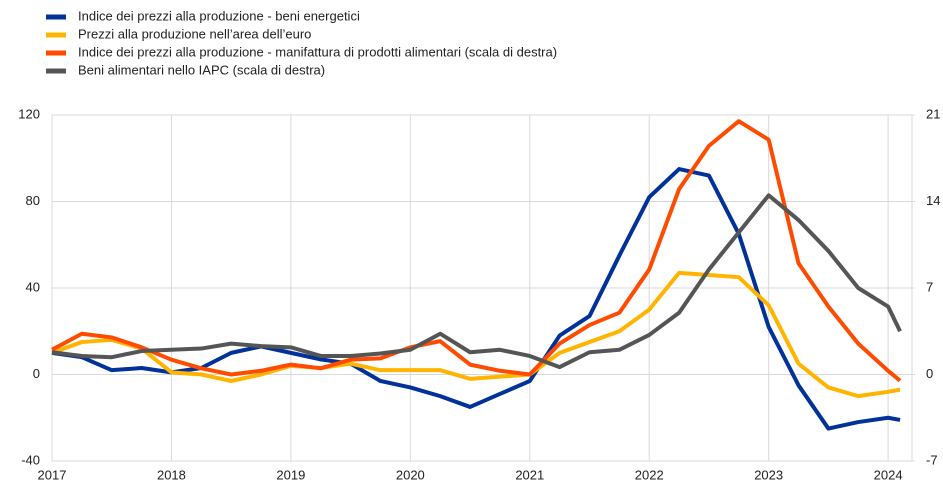 Image resolution: width=943 pixels, height=486 pixels. Describe the element at coordinates (33, 200) in the screenshot. I see `y-tick-label: 80` at that location.